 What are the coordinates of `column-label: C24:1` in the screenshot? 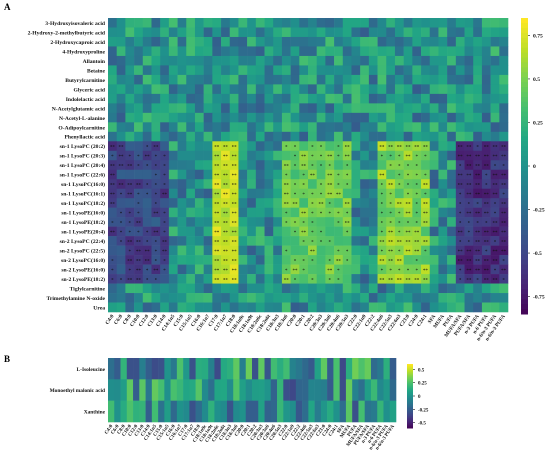 It's located at (334, 431).